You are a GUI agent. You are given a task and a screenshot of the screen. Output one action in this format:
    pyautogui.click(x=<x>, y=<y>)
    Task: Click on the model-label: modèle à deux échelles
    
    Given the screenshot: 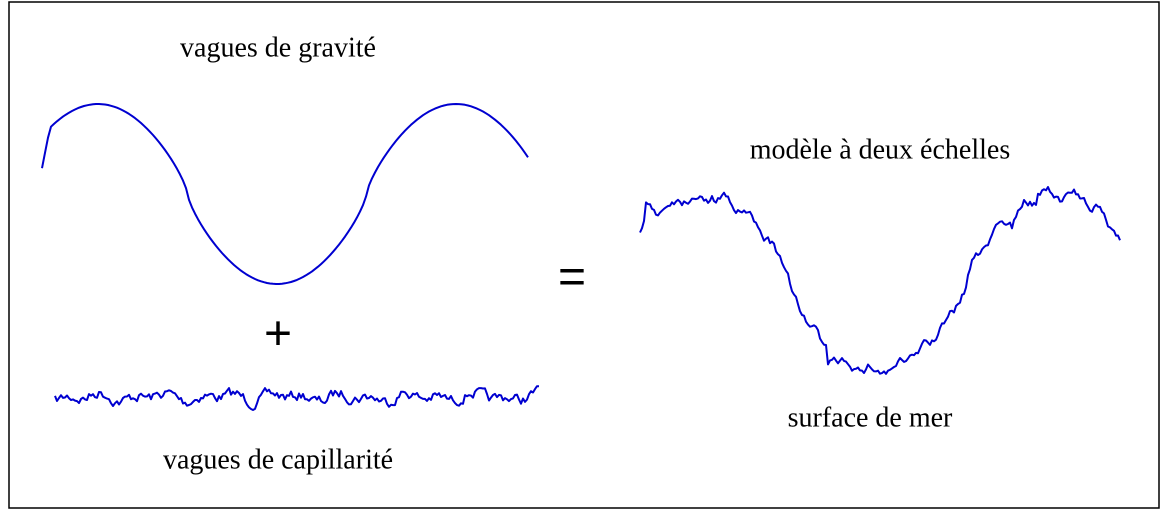 What is the action you would take?
    pyautogui.click(x=880, y=149)
    